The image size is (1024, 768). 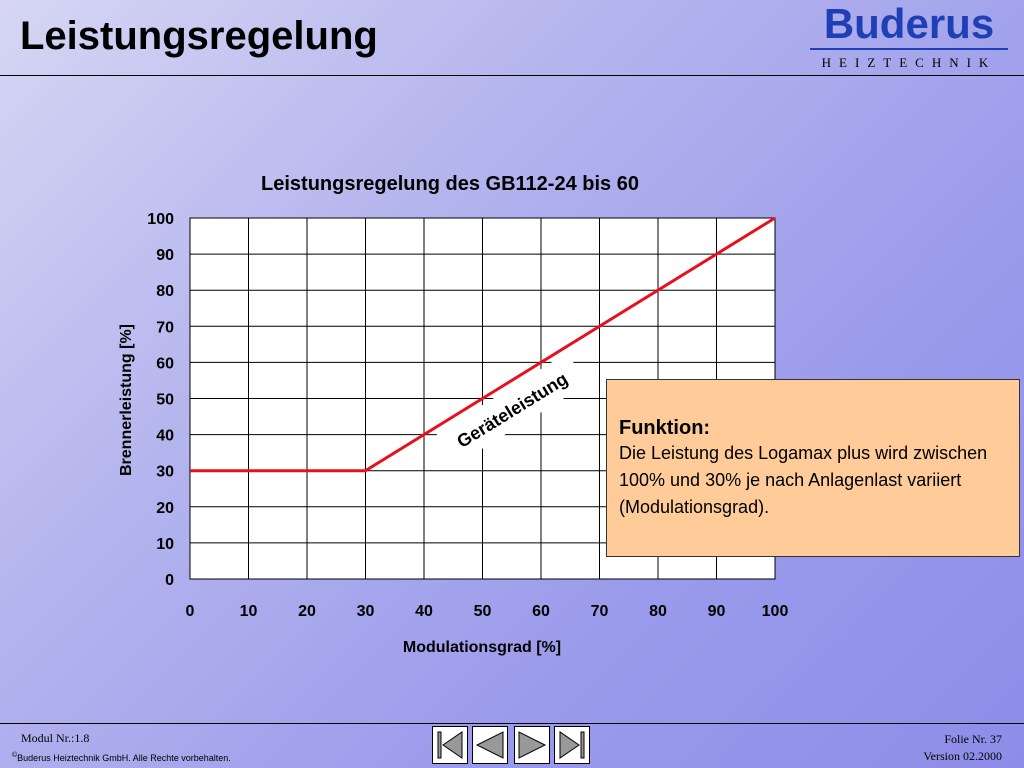 What do you see at coordinates (165, 544) in the screenshot?
I see `y-tick-label: 10` at bounding box center [165, 544].